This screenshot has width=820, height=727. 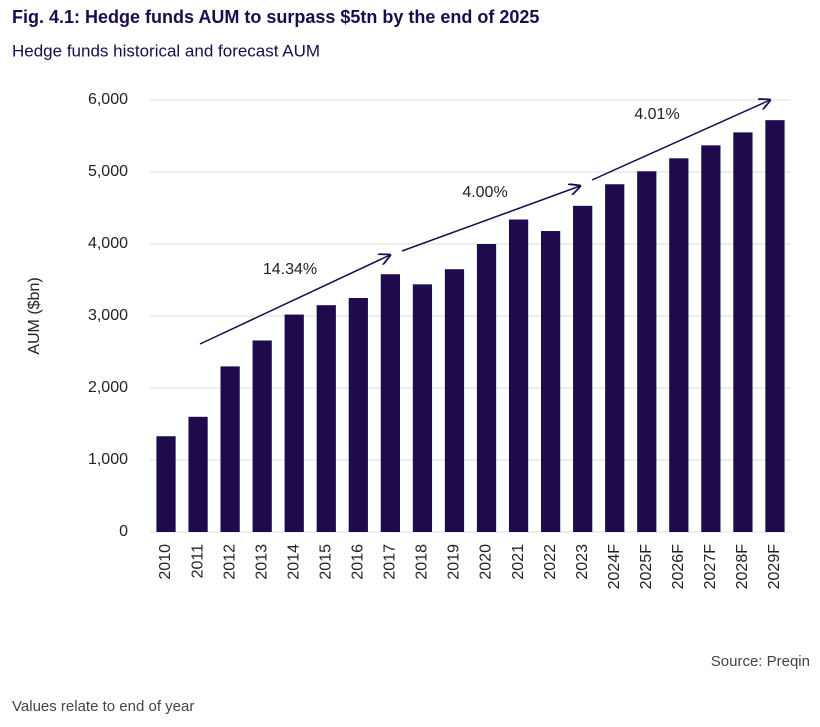 I want to click on footnote: Values relate to end of year, so click(x=103, y=706).